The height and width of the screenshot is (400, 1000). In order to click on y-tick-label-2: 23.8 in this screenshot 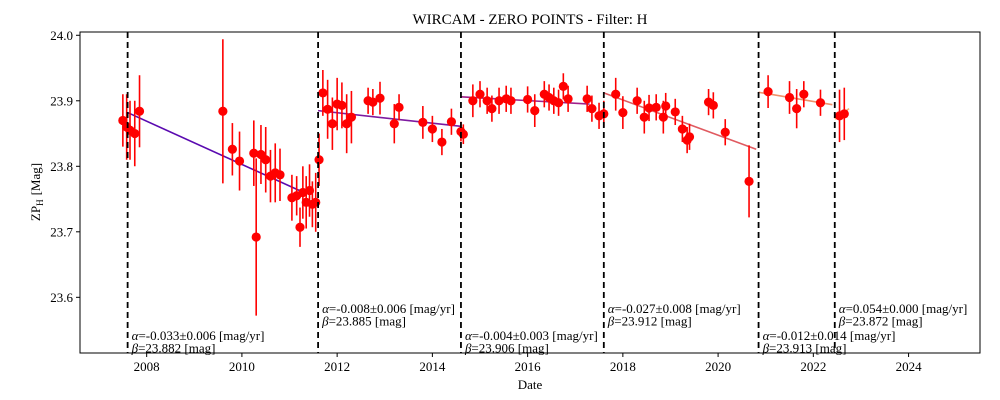, I will do `click(61, 166)`.